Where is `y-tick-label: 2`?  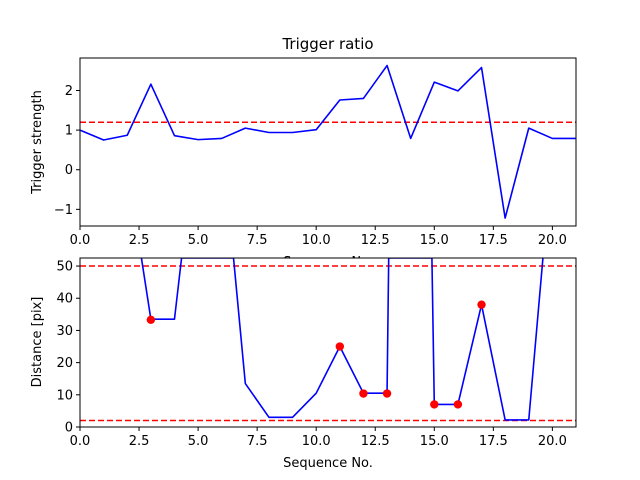 y-tick-label: 2 is located at coordinates (69, 91).